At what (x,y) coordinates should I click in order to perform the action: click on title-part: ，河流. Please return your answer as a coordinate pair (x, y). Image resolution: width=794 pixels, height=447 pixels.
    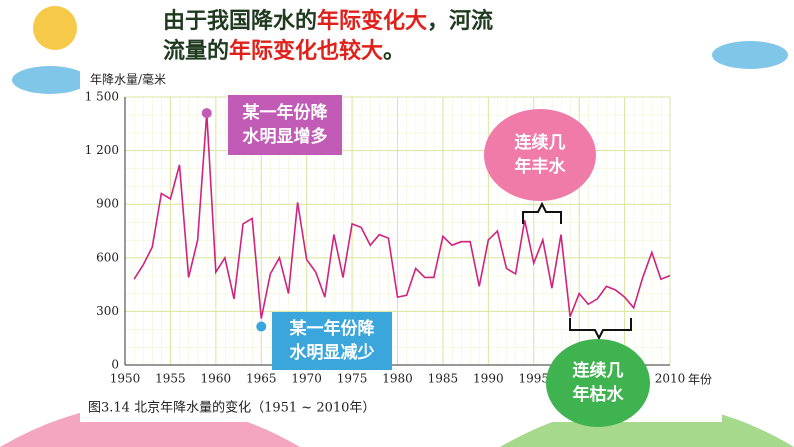
    Looking at the image, I should click on (460, 21).